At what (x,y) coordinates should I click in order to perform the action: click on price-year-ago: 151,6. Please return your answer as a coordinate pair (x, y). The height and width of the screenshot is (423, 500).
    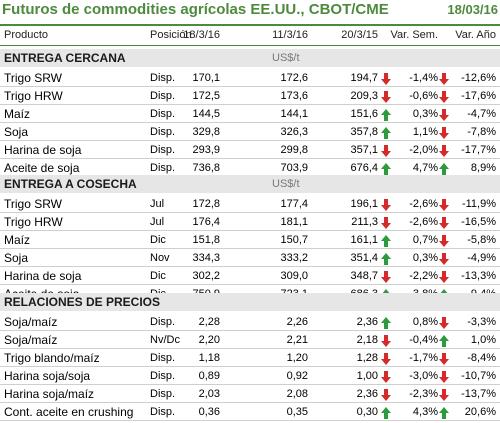
    Looking at the image, I should click on (364, 114).